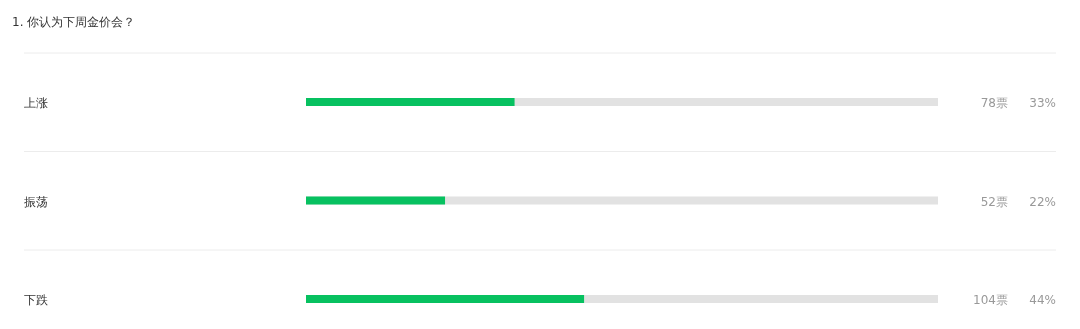  I want to click on text: 104票, so click(990, 300).